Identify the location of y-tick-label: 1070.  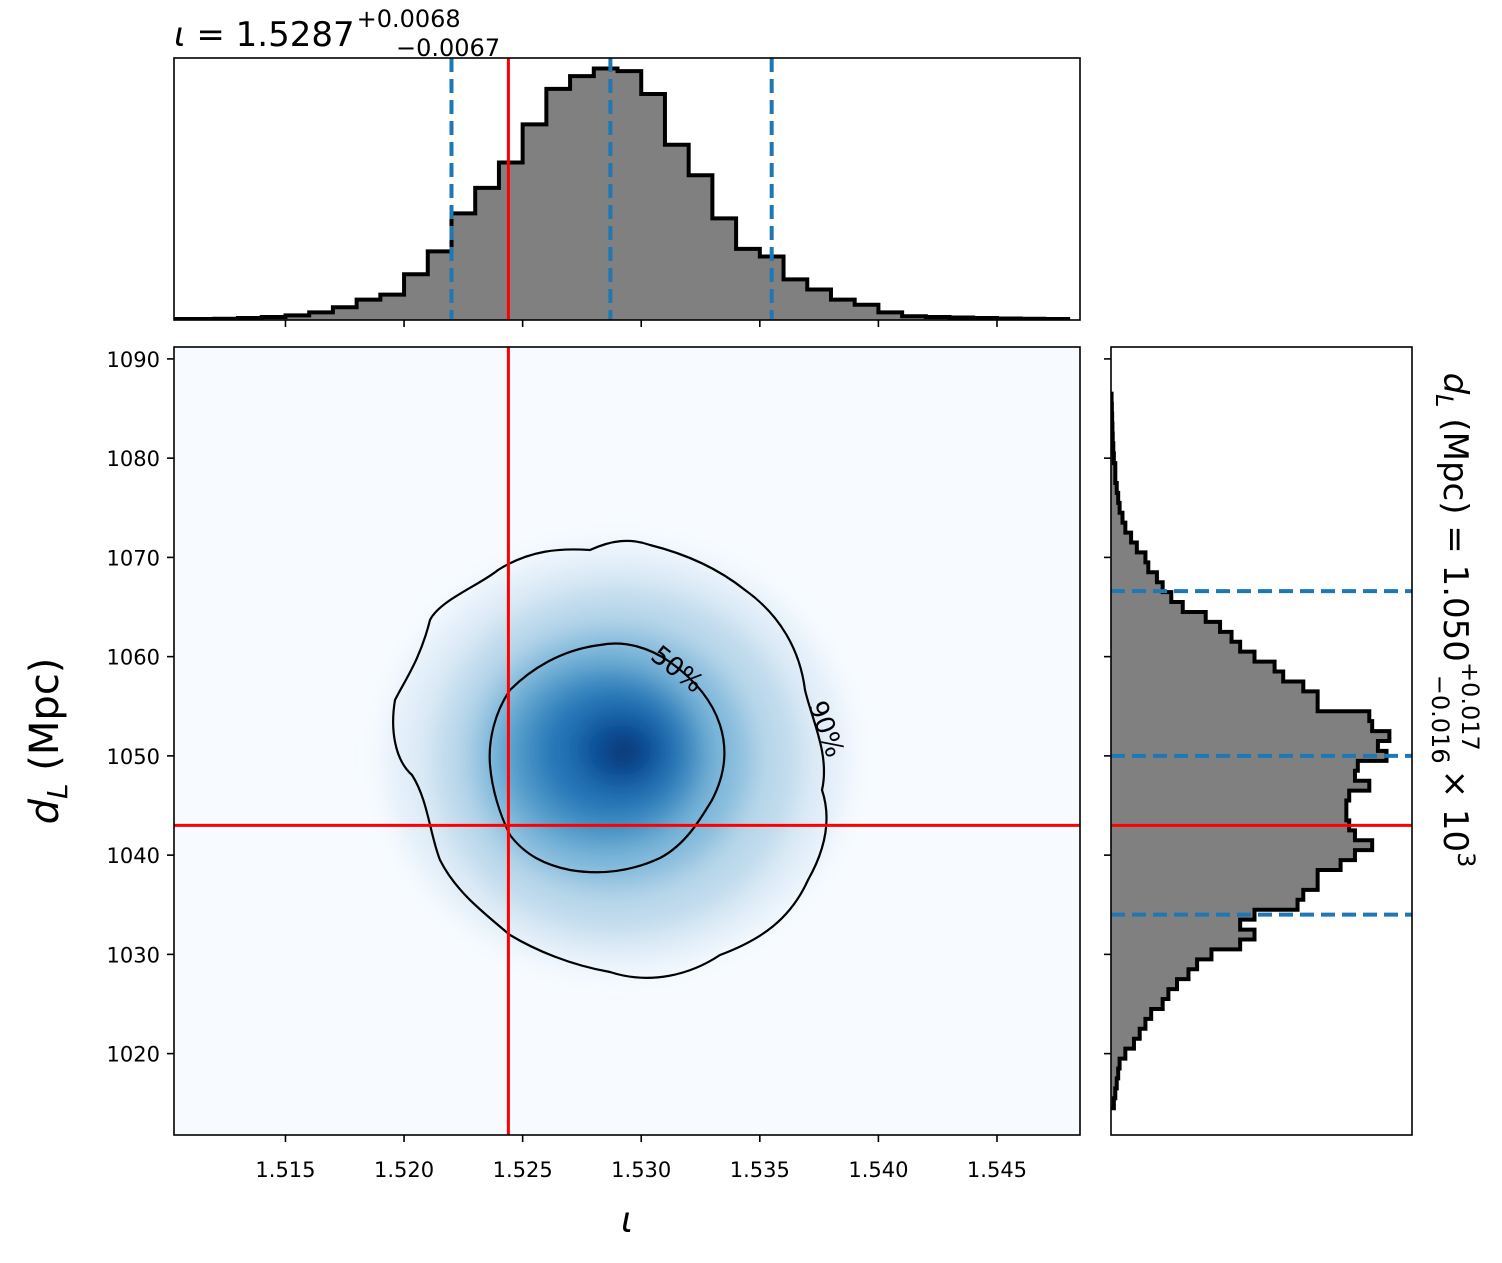
(133, 558).